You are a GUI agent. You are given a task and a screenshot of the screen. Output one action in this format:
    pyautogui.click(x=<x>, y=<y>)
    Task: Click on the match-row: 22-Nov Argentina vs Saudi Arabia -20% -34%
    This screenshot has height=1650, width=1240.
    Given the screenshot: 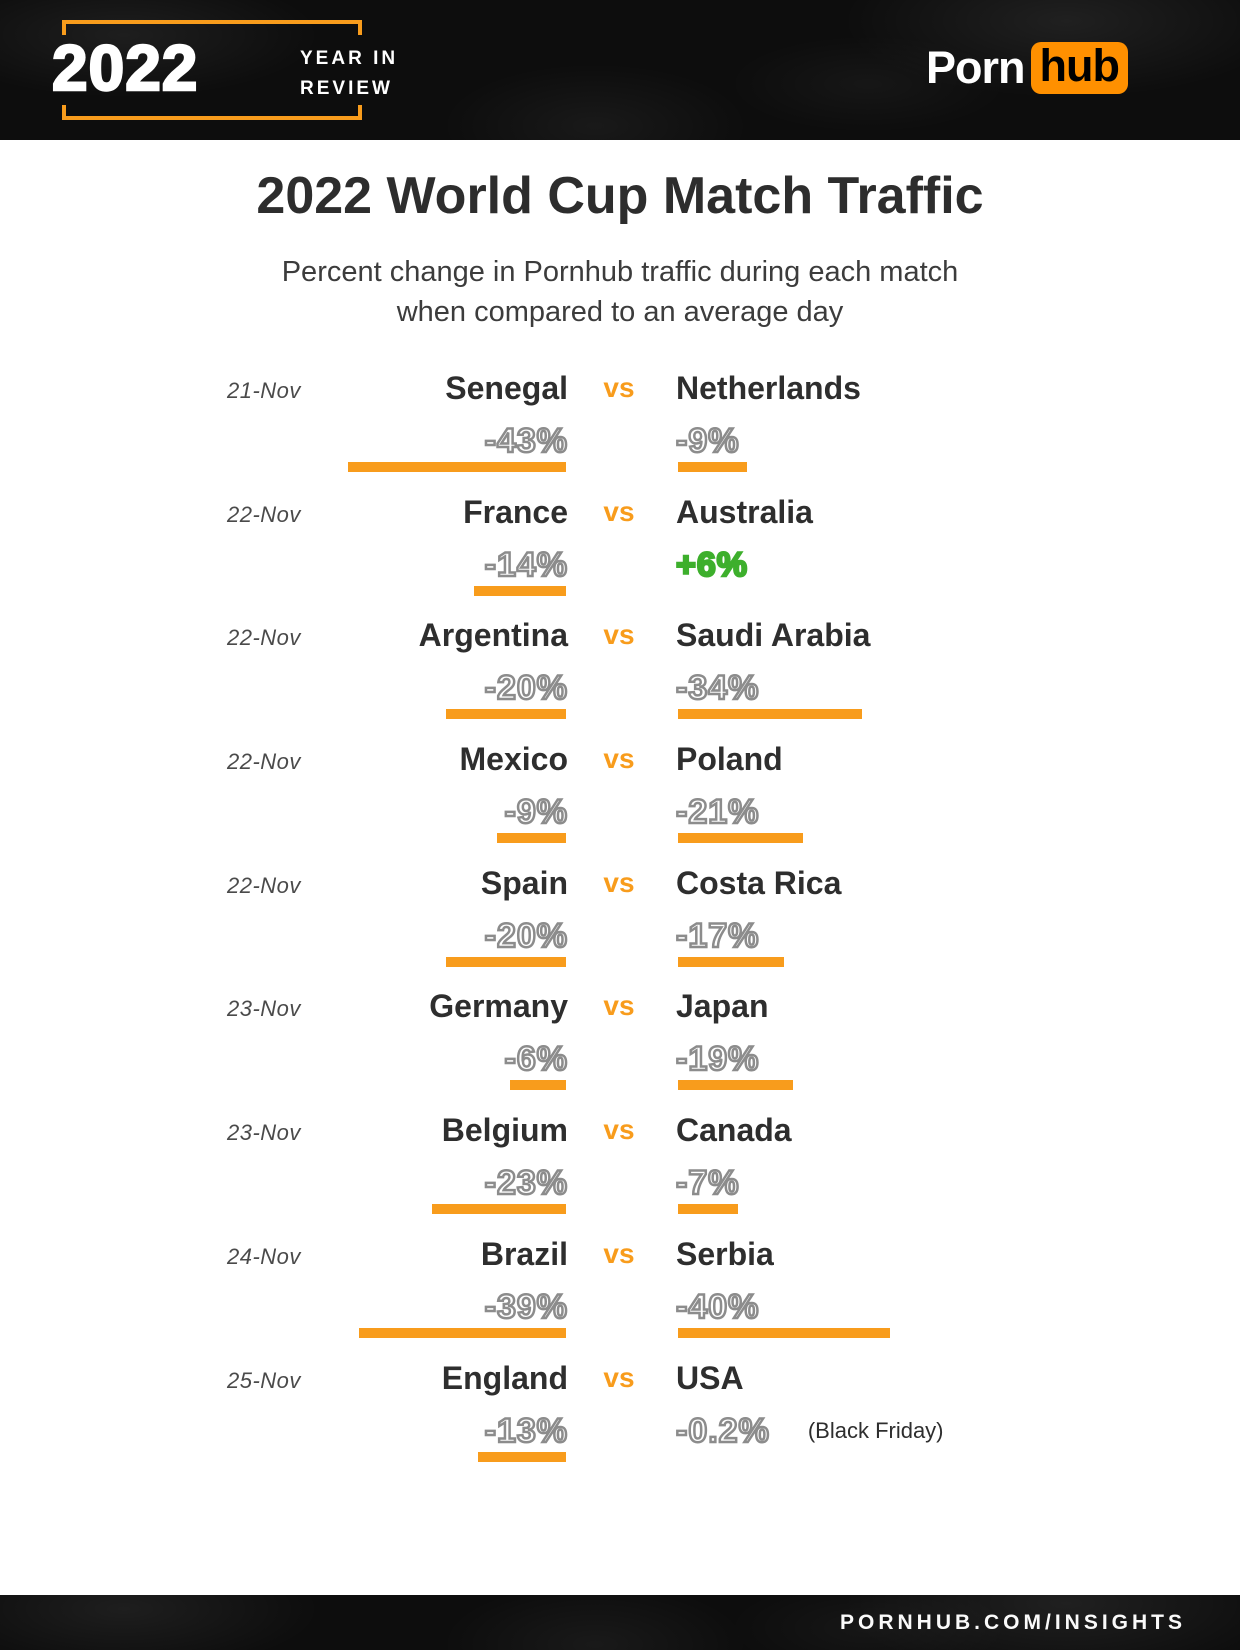 What is the action you would take?
    pyautogui.click(x=620, y=679)
    